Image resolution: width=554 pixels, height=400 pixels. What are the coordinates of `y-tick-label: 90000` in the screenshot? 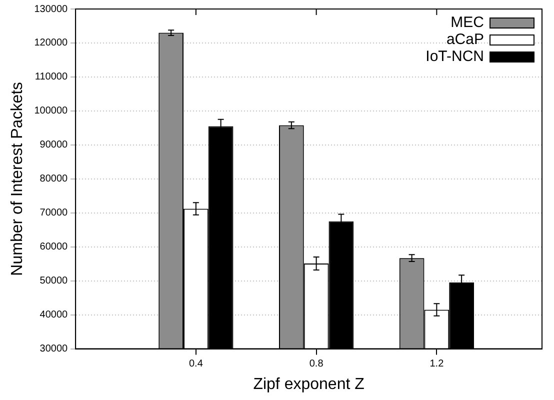 It's located at (54, 145).